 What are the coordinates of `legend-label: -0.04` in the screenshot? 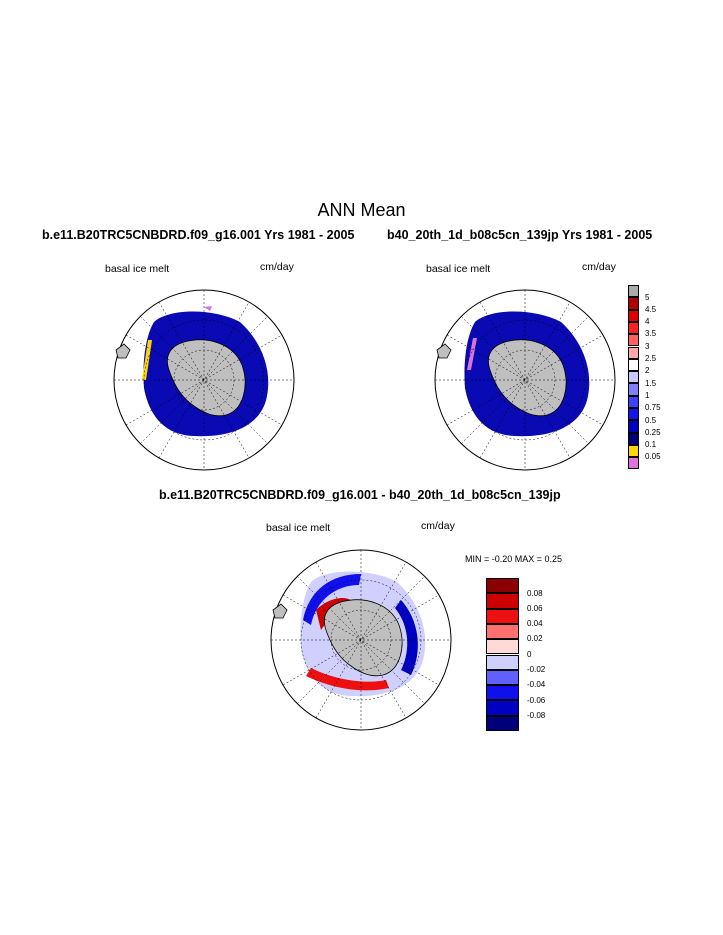 It's located at (536, 685).